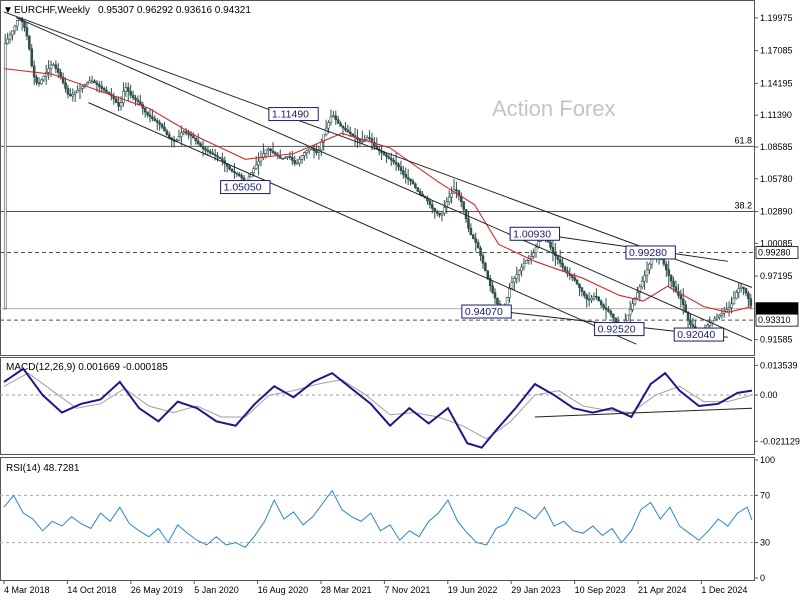  What do you see at coordinates (780, 441) in the screenshot?
I see `macd-tick-label: -0.021129` at bounding box center [780, 441].